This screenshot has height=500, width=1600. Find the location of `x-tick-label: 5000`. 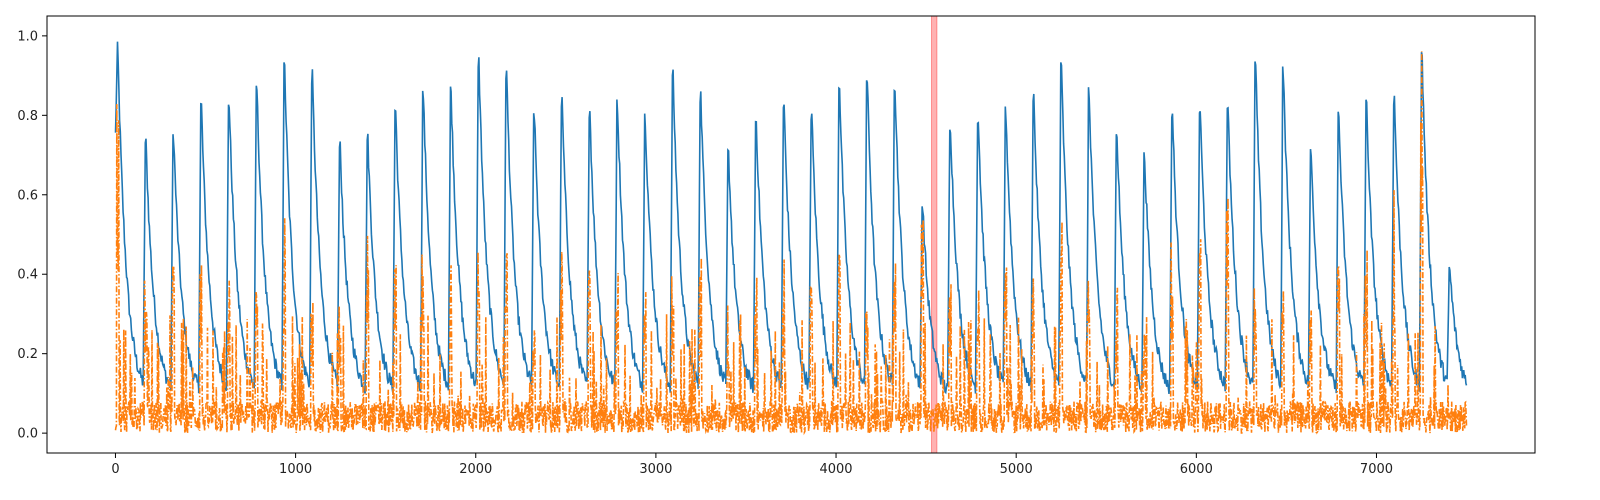

x-tick-label: 5000 is located at coordinates (1016, 469).